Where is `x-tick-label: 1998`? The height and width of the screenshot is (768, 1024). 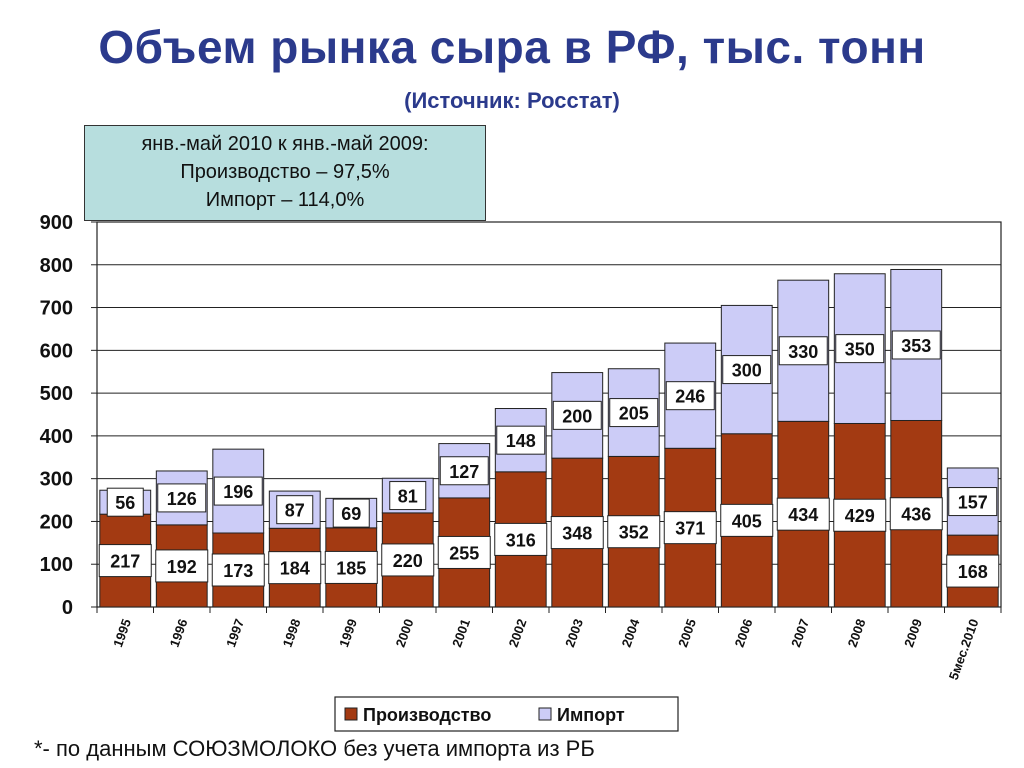 x-tick-label: 1998 is located at coordinates (292, 633).